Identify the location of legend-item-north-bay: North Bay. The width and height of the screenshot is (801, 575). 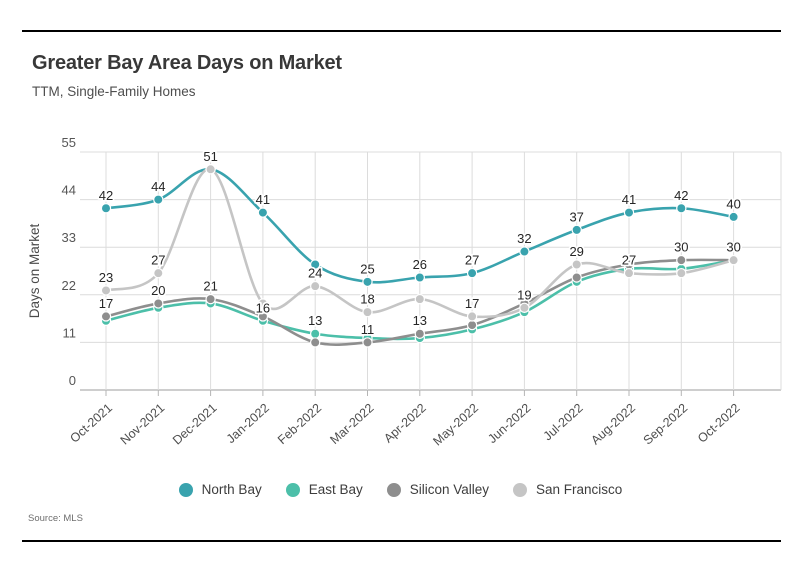
(220, 489).